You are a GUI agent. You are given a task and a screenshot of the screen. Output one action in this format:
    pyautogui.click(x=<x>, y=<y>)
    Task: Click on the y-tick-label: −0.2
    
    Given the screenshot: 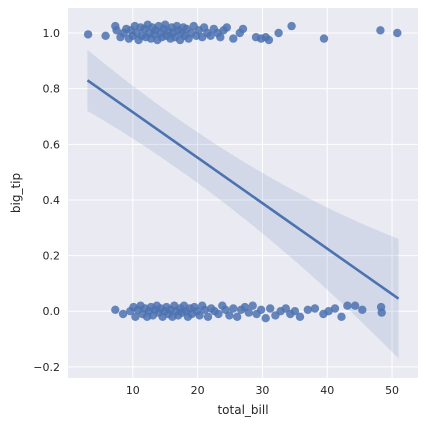 What is the action you would take?
    pyautogui.click(x=46, y=367)
    